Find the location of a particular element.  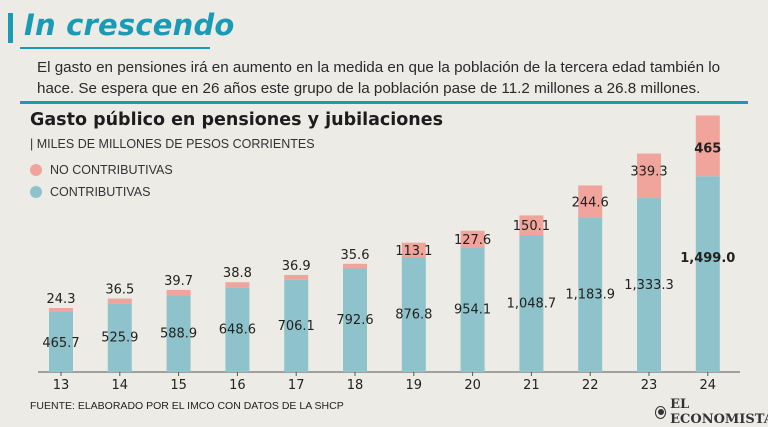

data-label-contributivas: 954.1 is located at coordinates (472, 310).